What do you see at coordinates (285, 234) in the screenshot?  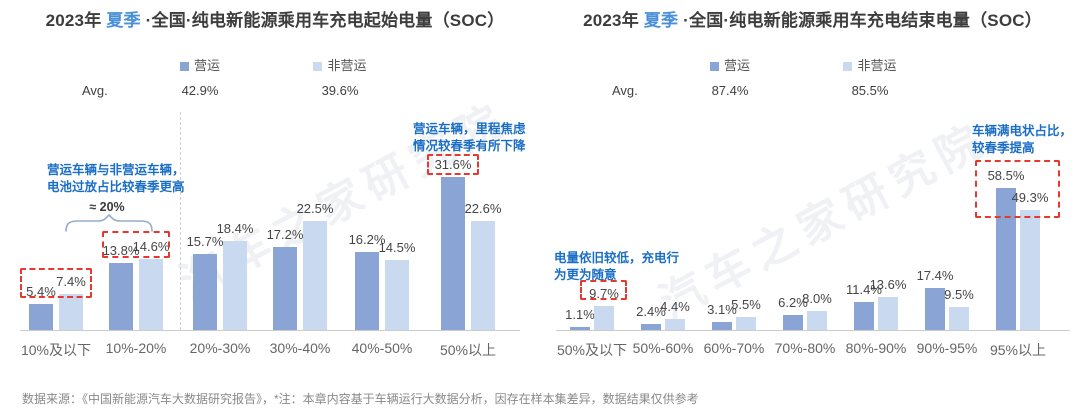 I see `bar-value-label: 17.2%` at bounding box center [285, 234].